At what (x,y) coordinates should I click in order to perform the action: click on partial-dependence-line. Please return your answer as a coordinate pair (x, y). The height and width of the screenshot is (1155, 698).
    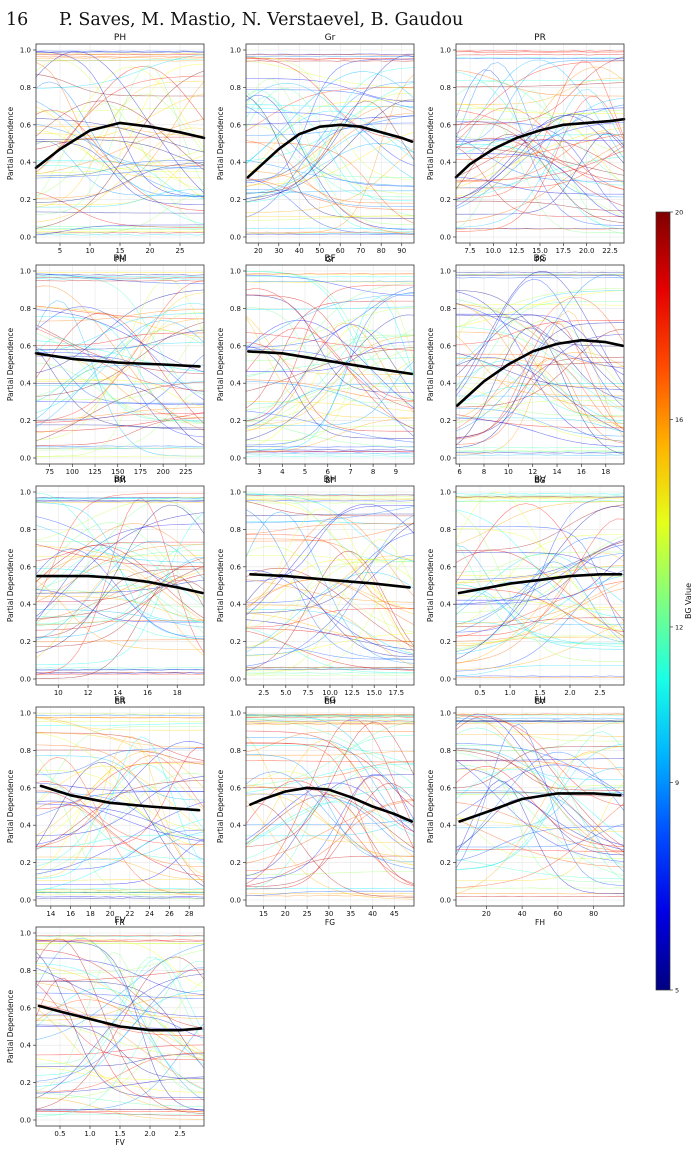
    Looking at the image, I should click on (330, 581).